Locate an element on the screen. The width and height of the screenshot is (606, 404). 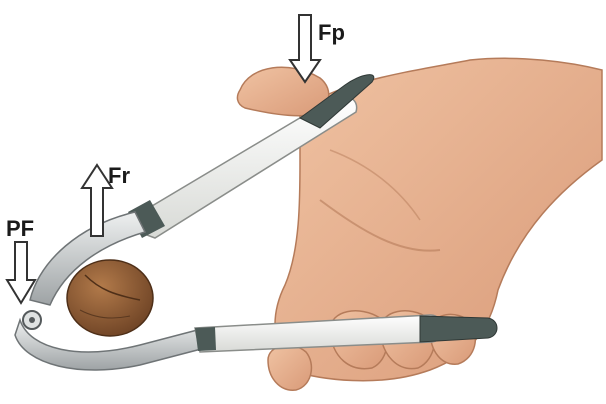
resistance-force-label: Fr is located at coordinates (119, 175).